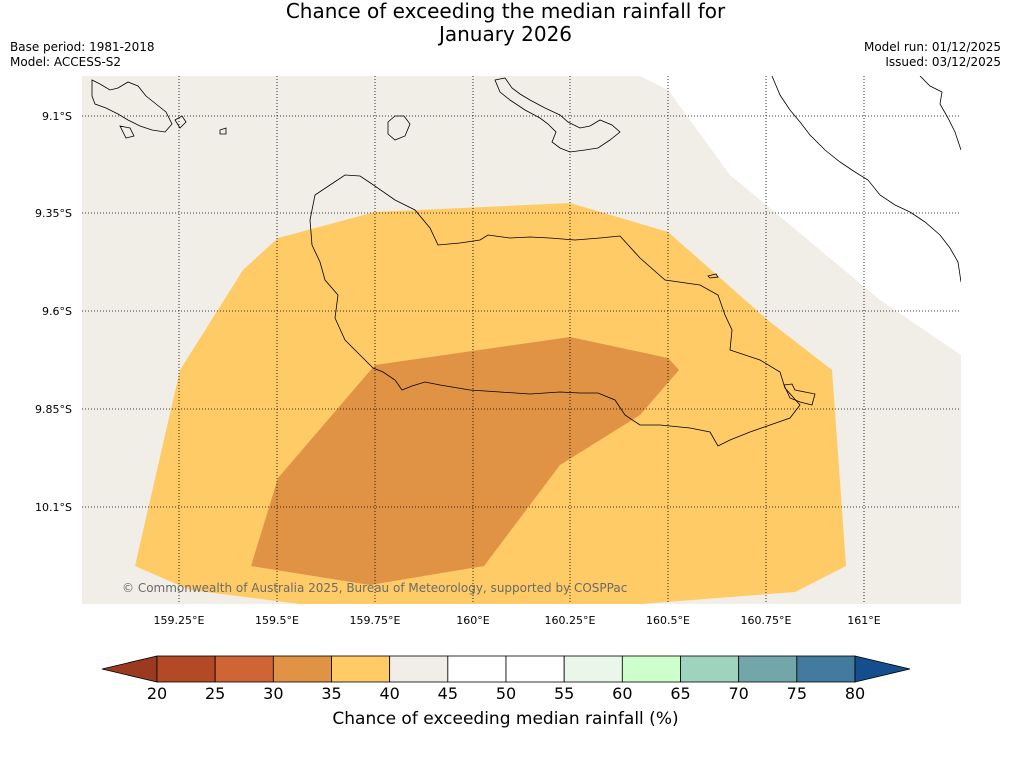 The width and height of the screenshot is (1011, 758). What do you see at coordinates (680, 693) in the screenshot?
I see `colorbar-tick-label: 65` at bounding box center [680, 693].